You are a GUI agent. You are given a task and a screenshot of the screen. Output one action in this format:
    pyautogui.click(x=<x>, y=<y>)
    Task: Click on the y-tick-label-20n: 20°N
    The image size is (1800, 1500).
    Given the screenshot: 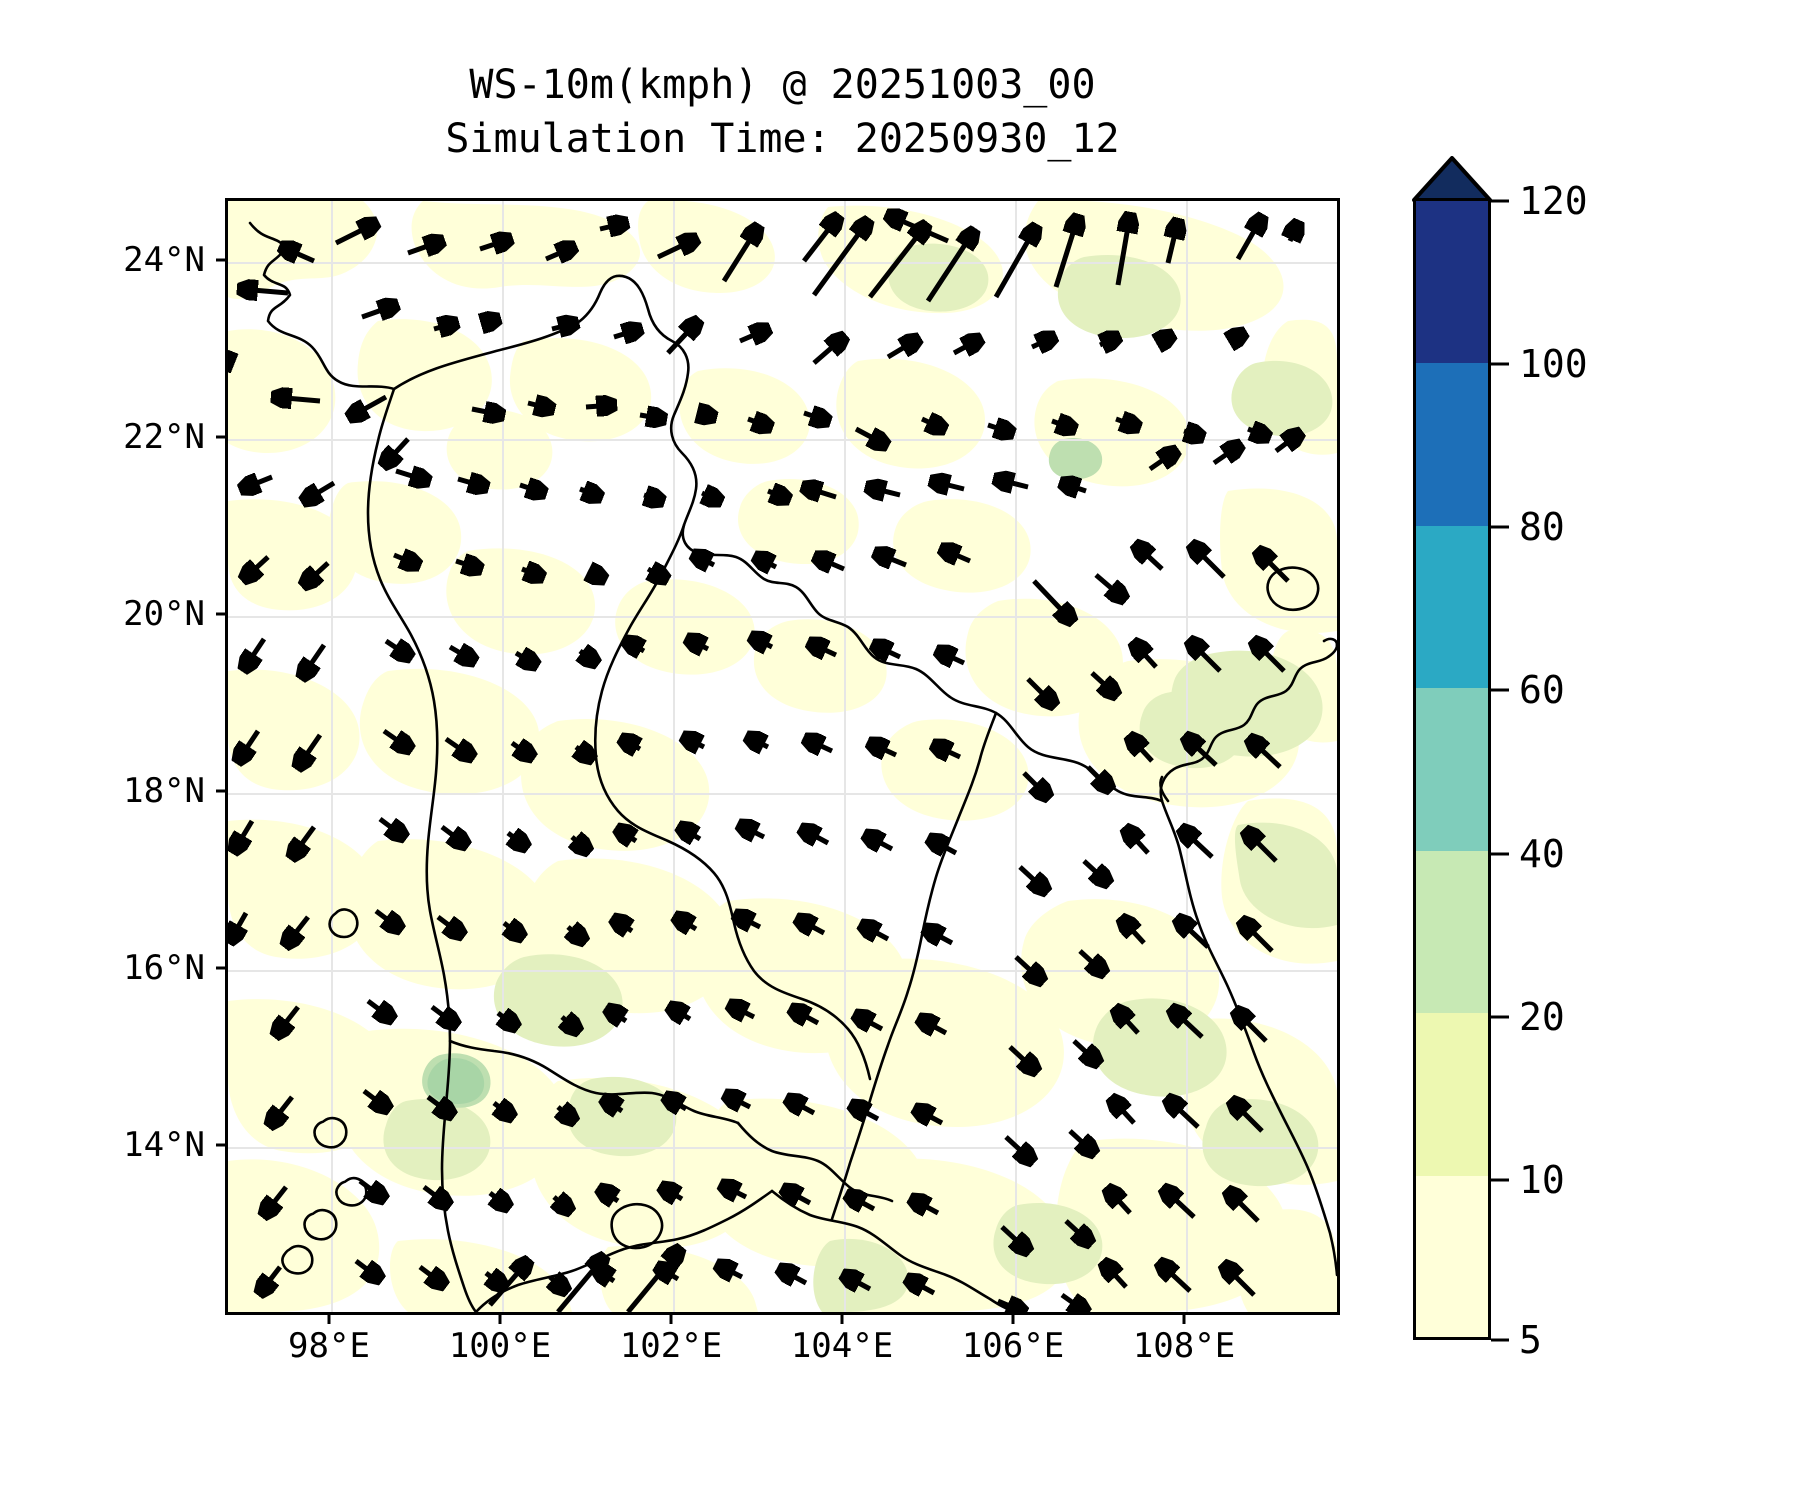 What is the action you would take?
    pyautogui.click(x=164, y=614)
    